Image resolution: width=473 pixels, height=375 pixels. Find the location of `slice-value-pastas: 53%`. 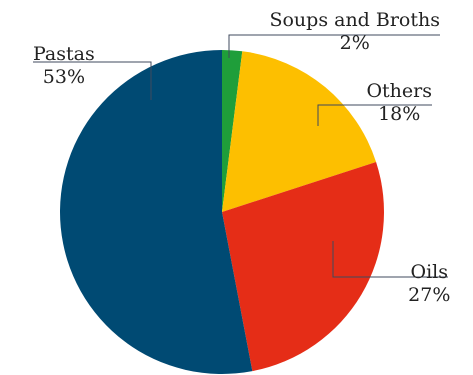

slice-value-pastas: 53% is located at coordinates (64, 77).